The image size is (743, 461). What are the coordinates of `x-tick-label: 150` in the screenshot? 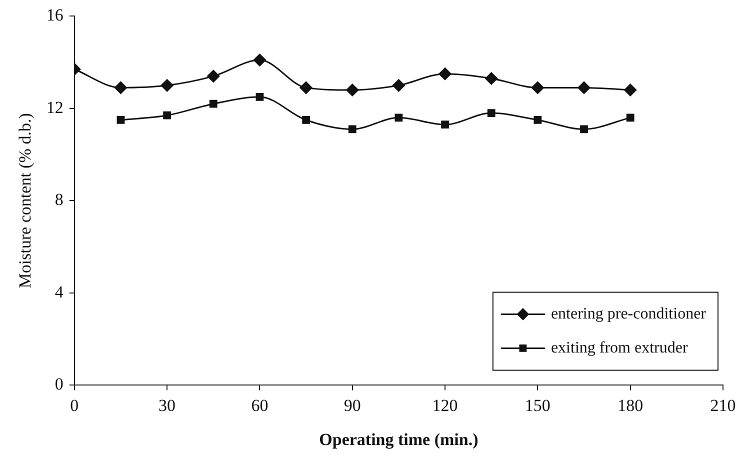 It's located at (537, 405).